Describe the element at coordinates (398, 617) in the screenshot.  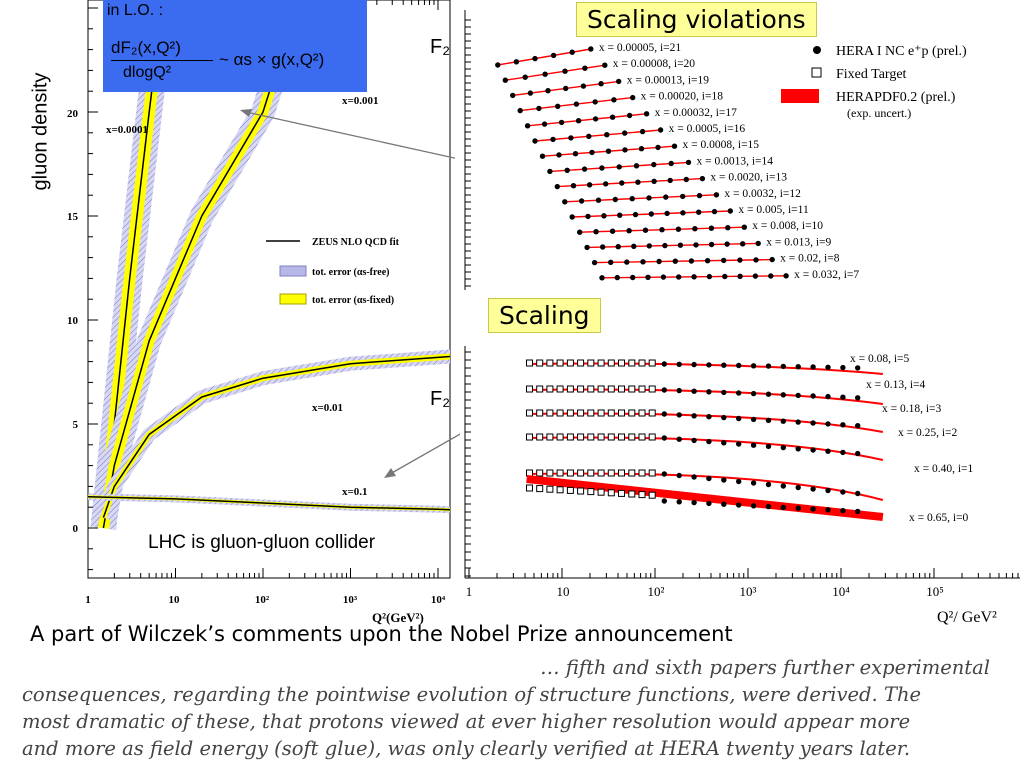
I see `gluon-xlabel: Q²(GeV²)` at that location.